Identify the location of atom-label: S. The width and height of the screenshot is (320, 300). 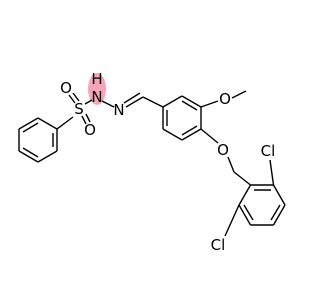
(79, 109).